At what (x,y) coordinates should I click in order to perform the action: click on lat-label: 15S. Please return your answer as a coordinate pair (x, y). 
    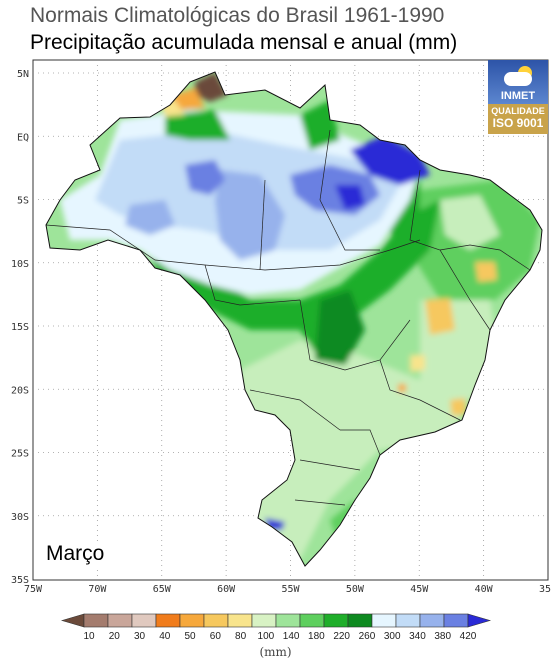
    Looking at the image, I should click on (20, 327).